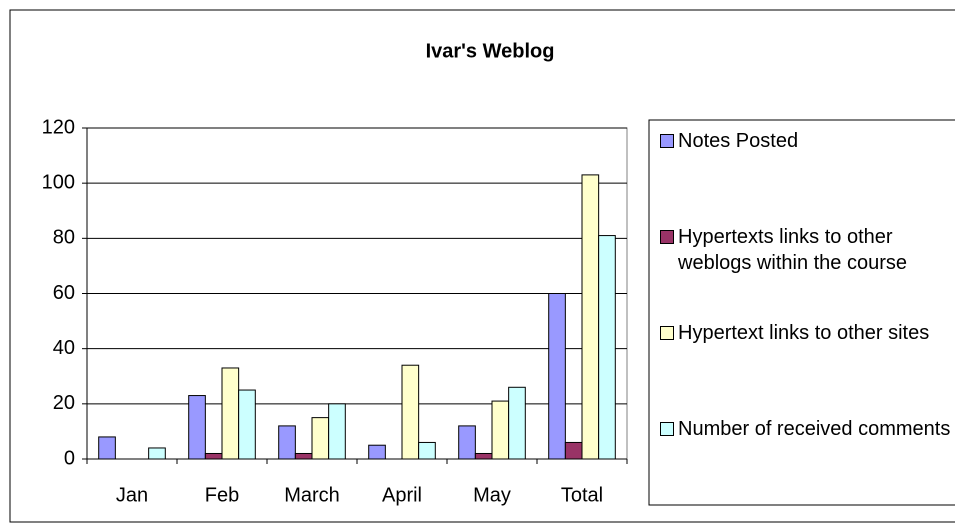 The image size is (955, 531). What do you see at coordinates (64, 293) in the screenshot?
I see `y-tick-label: 60` at bounding box center [64, 293].